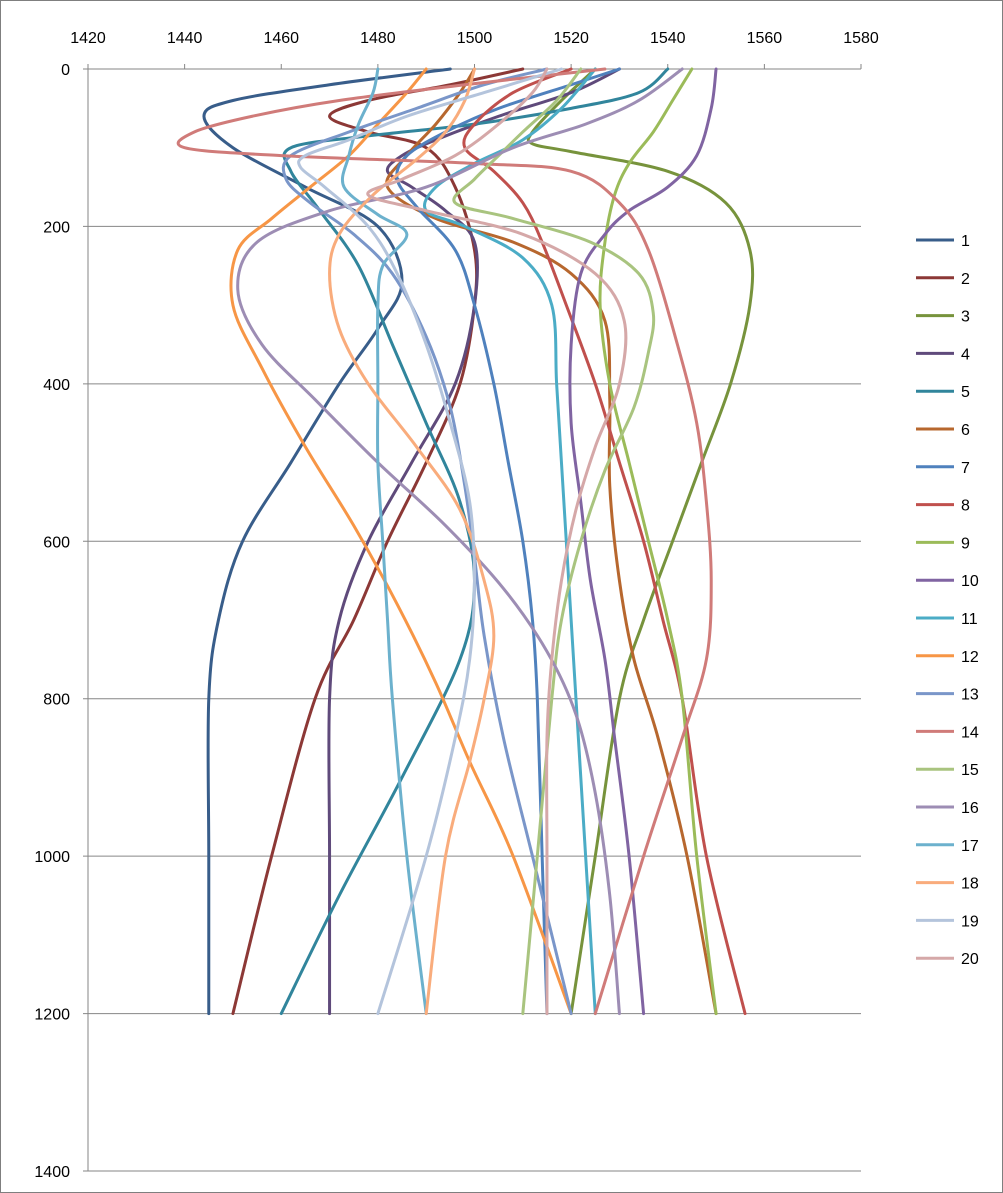 The image size is (1003, 1193). What do you see at coordinates (965, 392) in the screenshot?
I see `legend-label-5: 5` at bounding box center [965, 392].